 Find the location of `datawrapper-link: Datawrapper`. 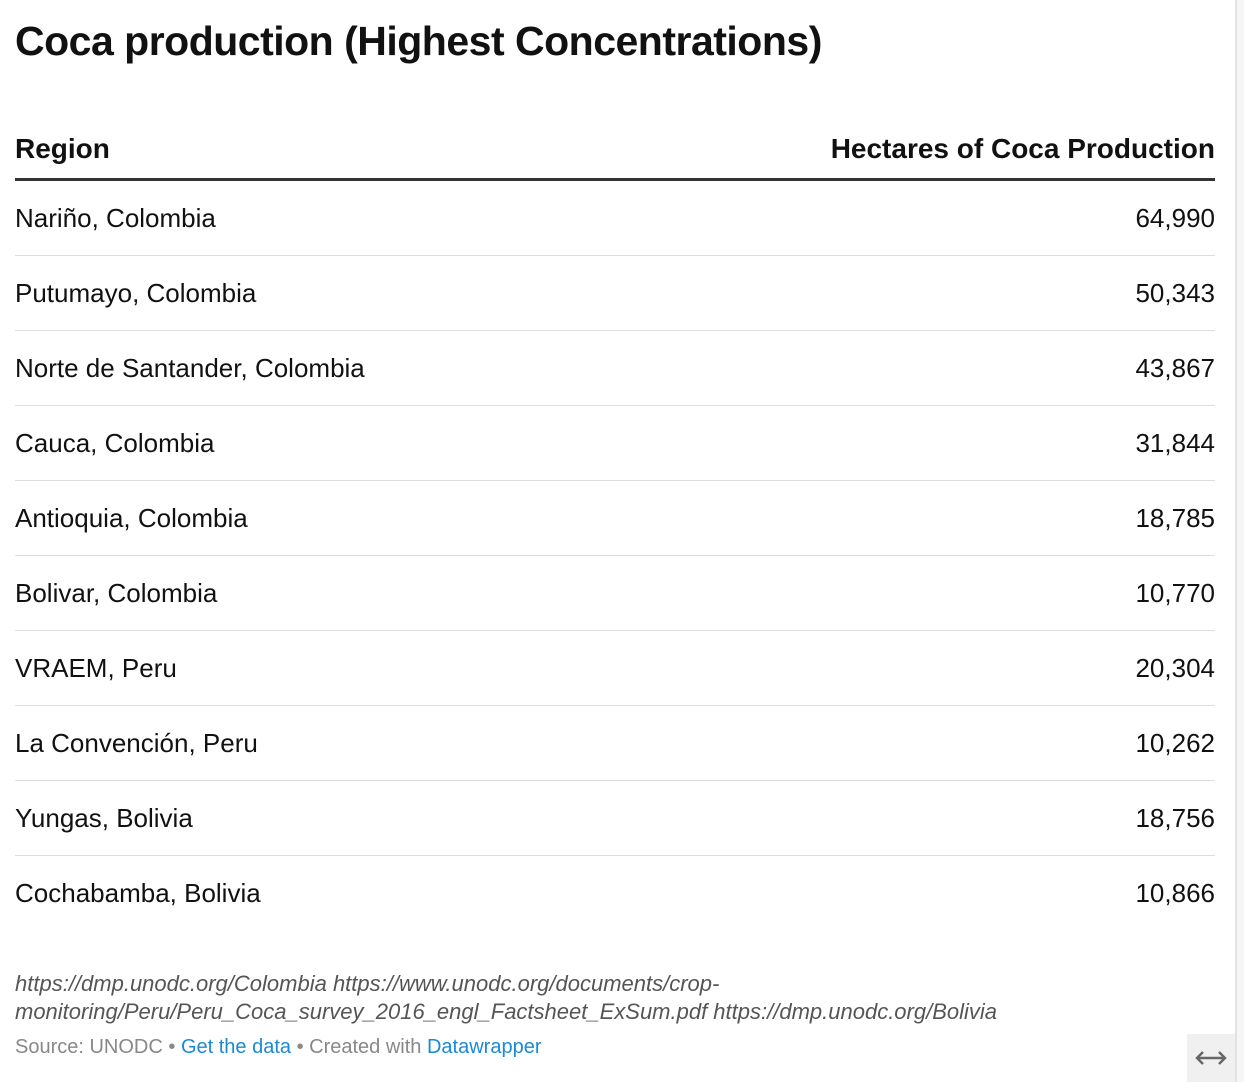

datawrapper-link: Datawrapper is located at coordinates (484, 1047).